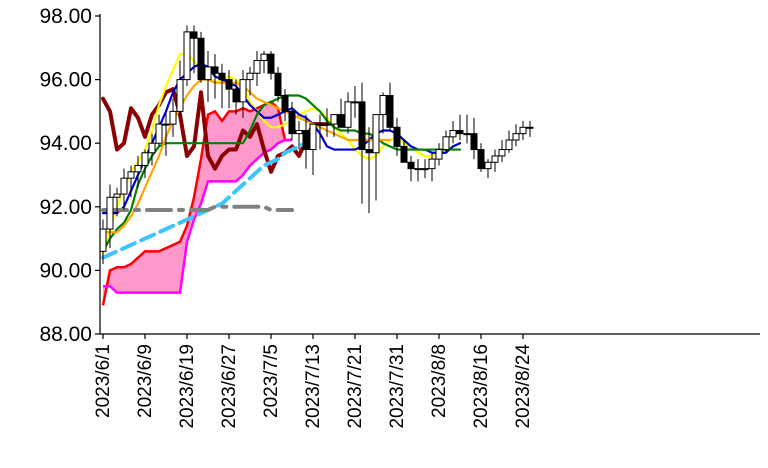  What do you see at coordinates (523, 386) in the screenshot?
I see `x-tick-label: 2023/8/24` at bounding box center [523, 386].